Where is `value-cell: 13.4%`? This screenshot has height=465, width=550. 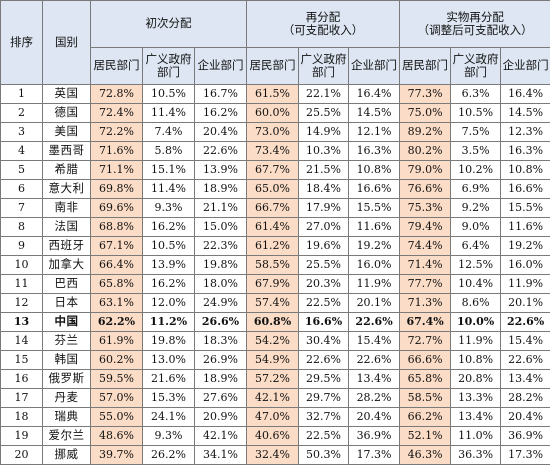
value-cell: 13.4% is located at coordinates (374, 379).